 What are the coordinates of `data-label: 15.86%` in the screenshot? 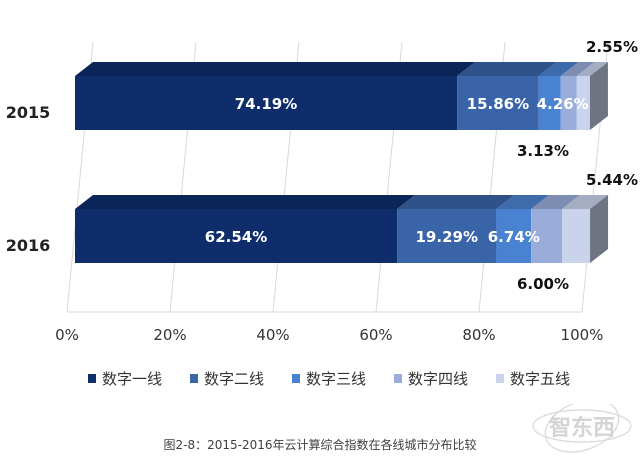 It's located at (498, 104).